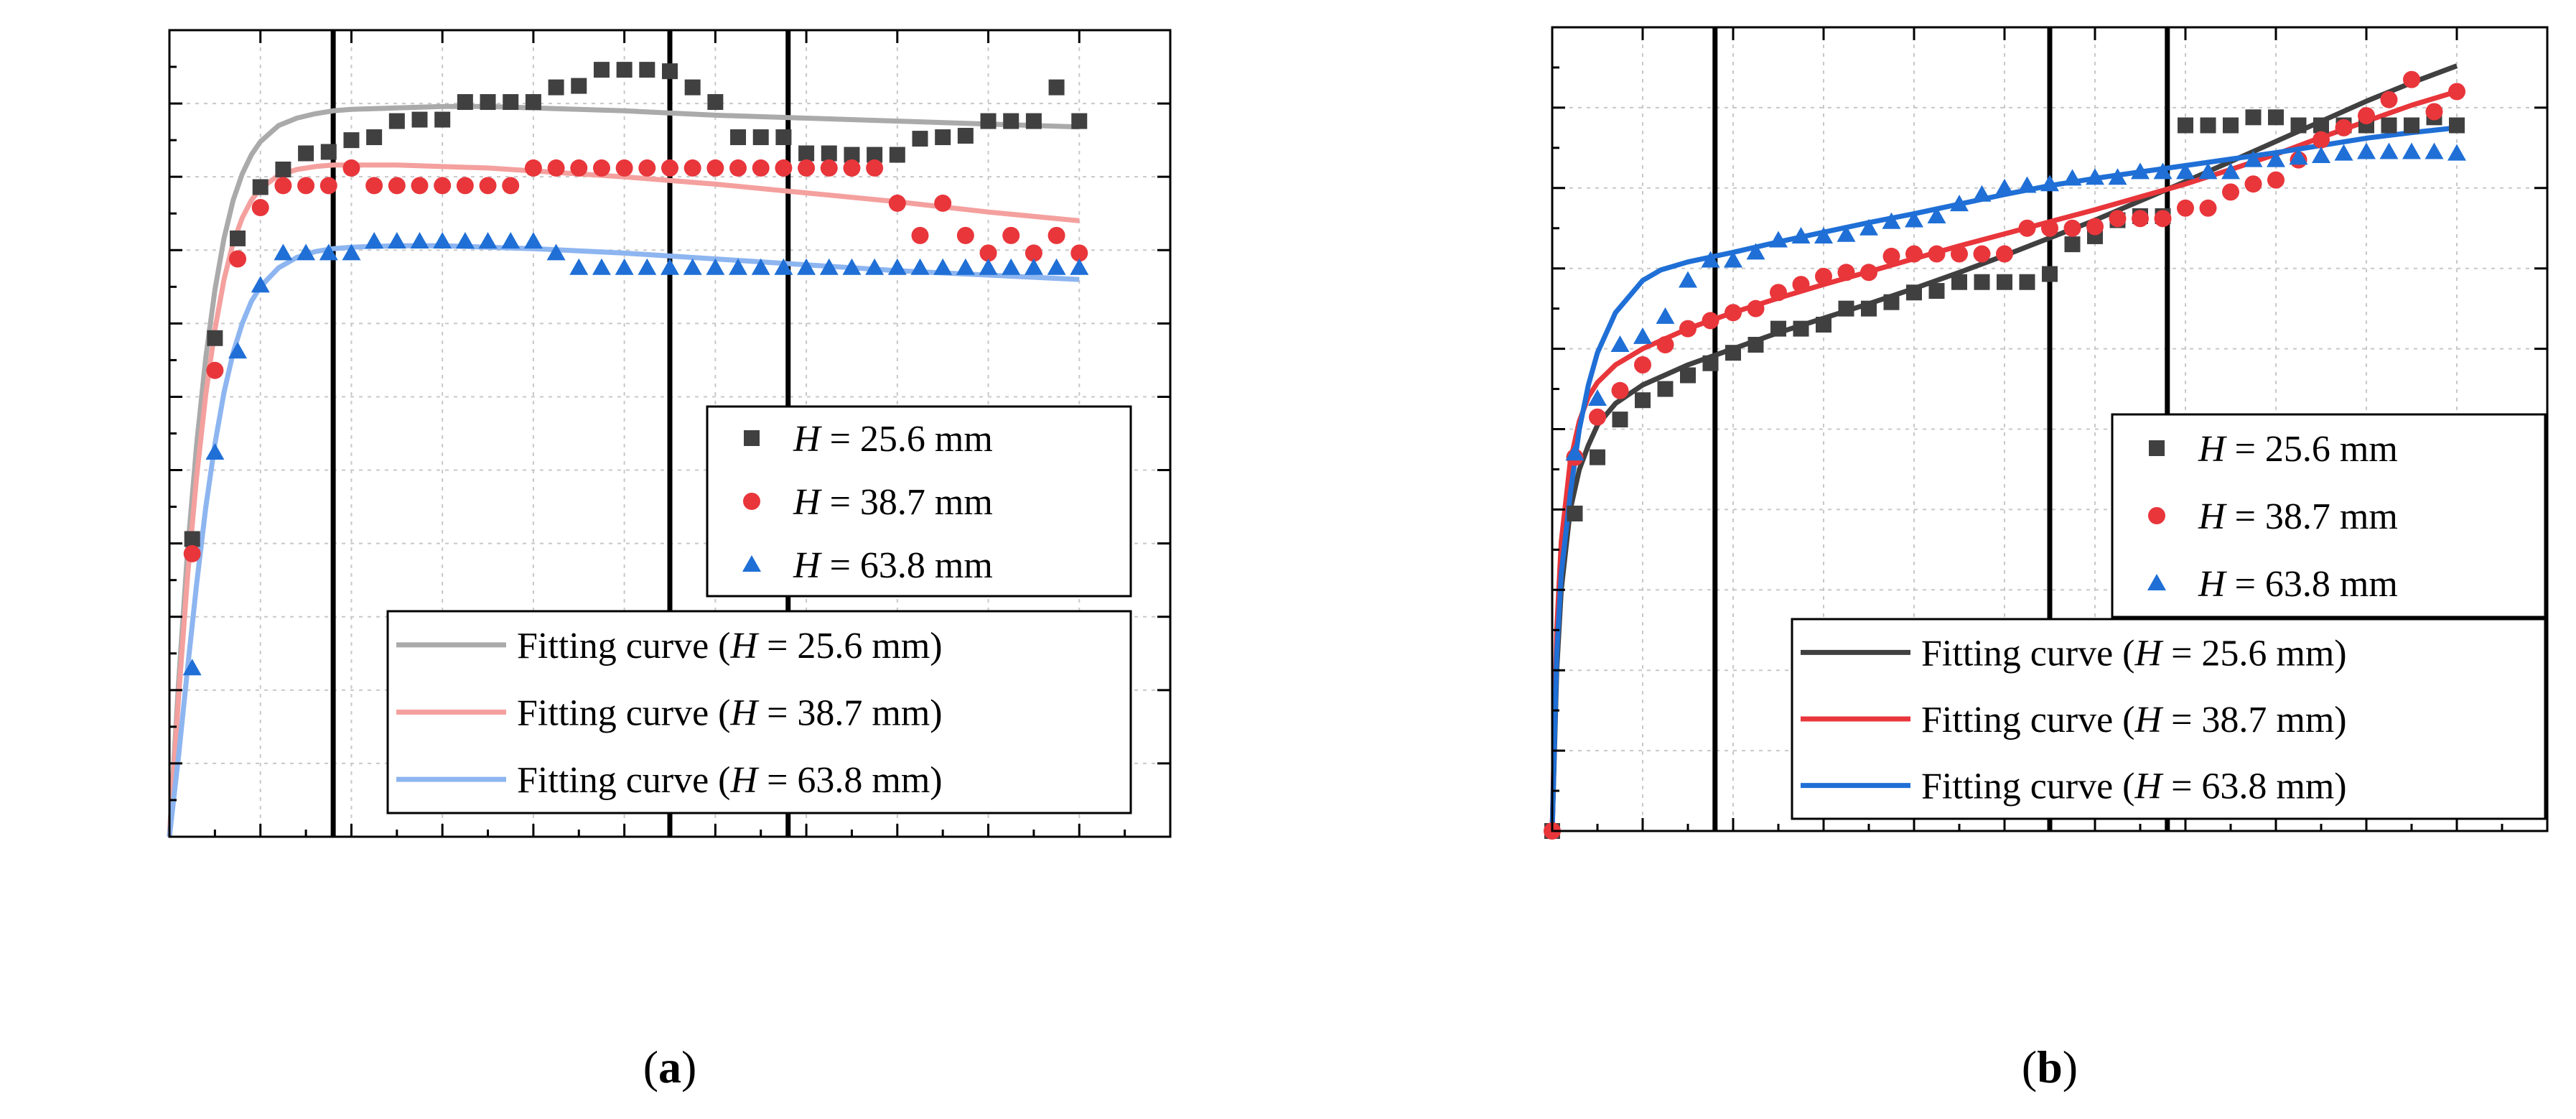 The height and width of the screenshot is (1119, 2576). Describe the element at coordinates (893, 565) in the screenshot. I see `legend-label: H = 63.8 mm` at that location.